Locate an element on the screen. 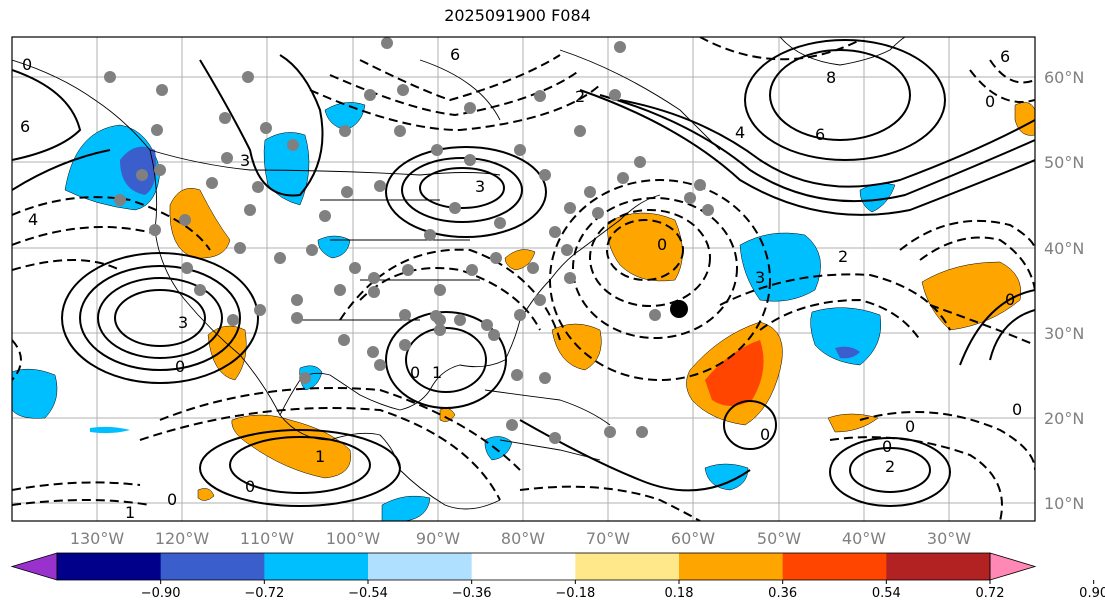 This screenshot has height=615, width=1105. lat-label-30: 30°N is located at coordinates (1064, 333).